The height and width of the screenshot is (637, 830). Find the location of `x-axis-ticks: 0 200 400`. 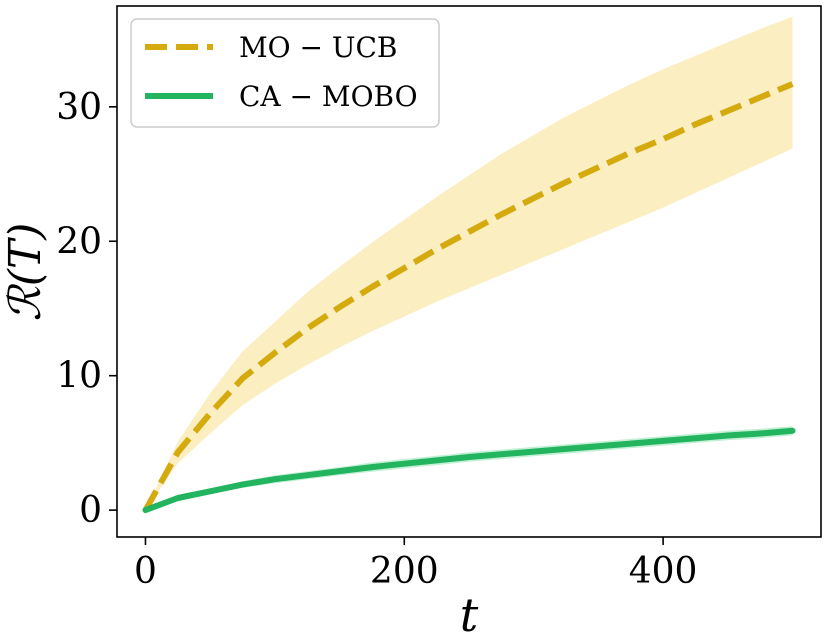

x-axis-ticks: 0 200 400 is located at coordinates (415, 564).